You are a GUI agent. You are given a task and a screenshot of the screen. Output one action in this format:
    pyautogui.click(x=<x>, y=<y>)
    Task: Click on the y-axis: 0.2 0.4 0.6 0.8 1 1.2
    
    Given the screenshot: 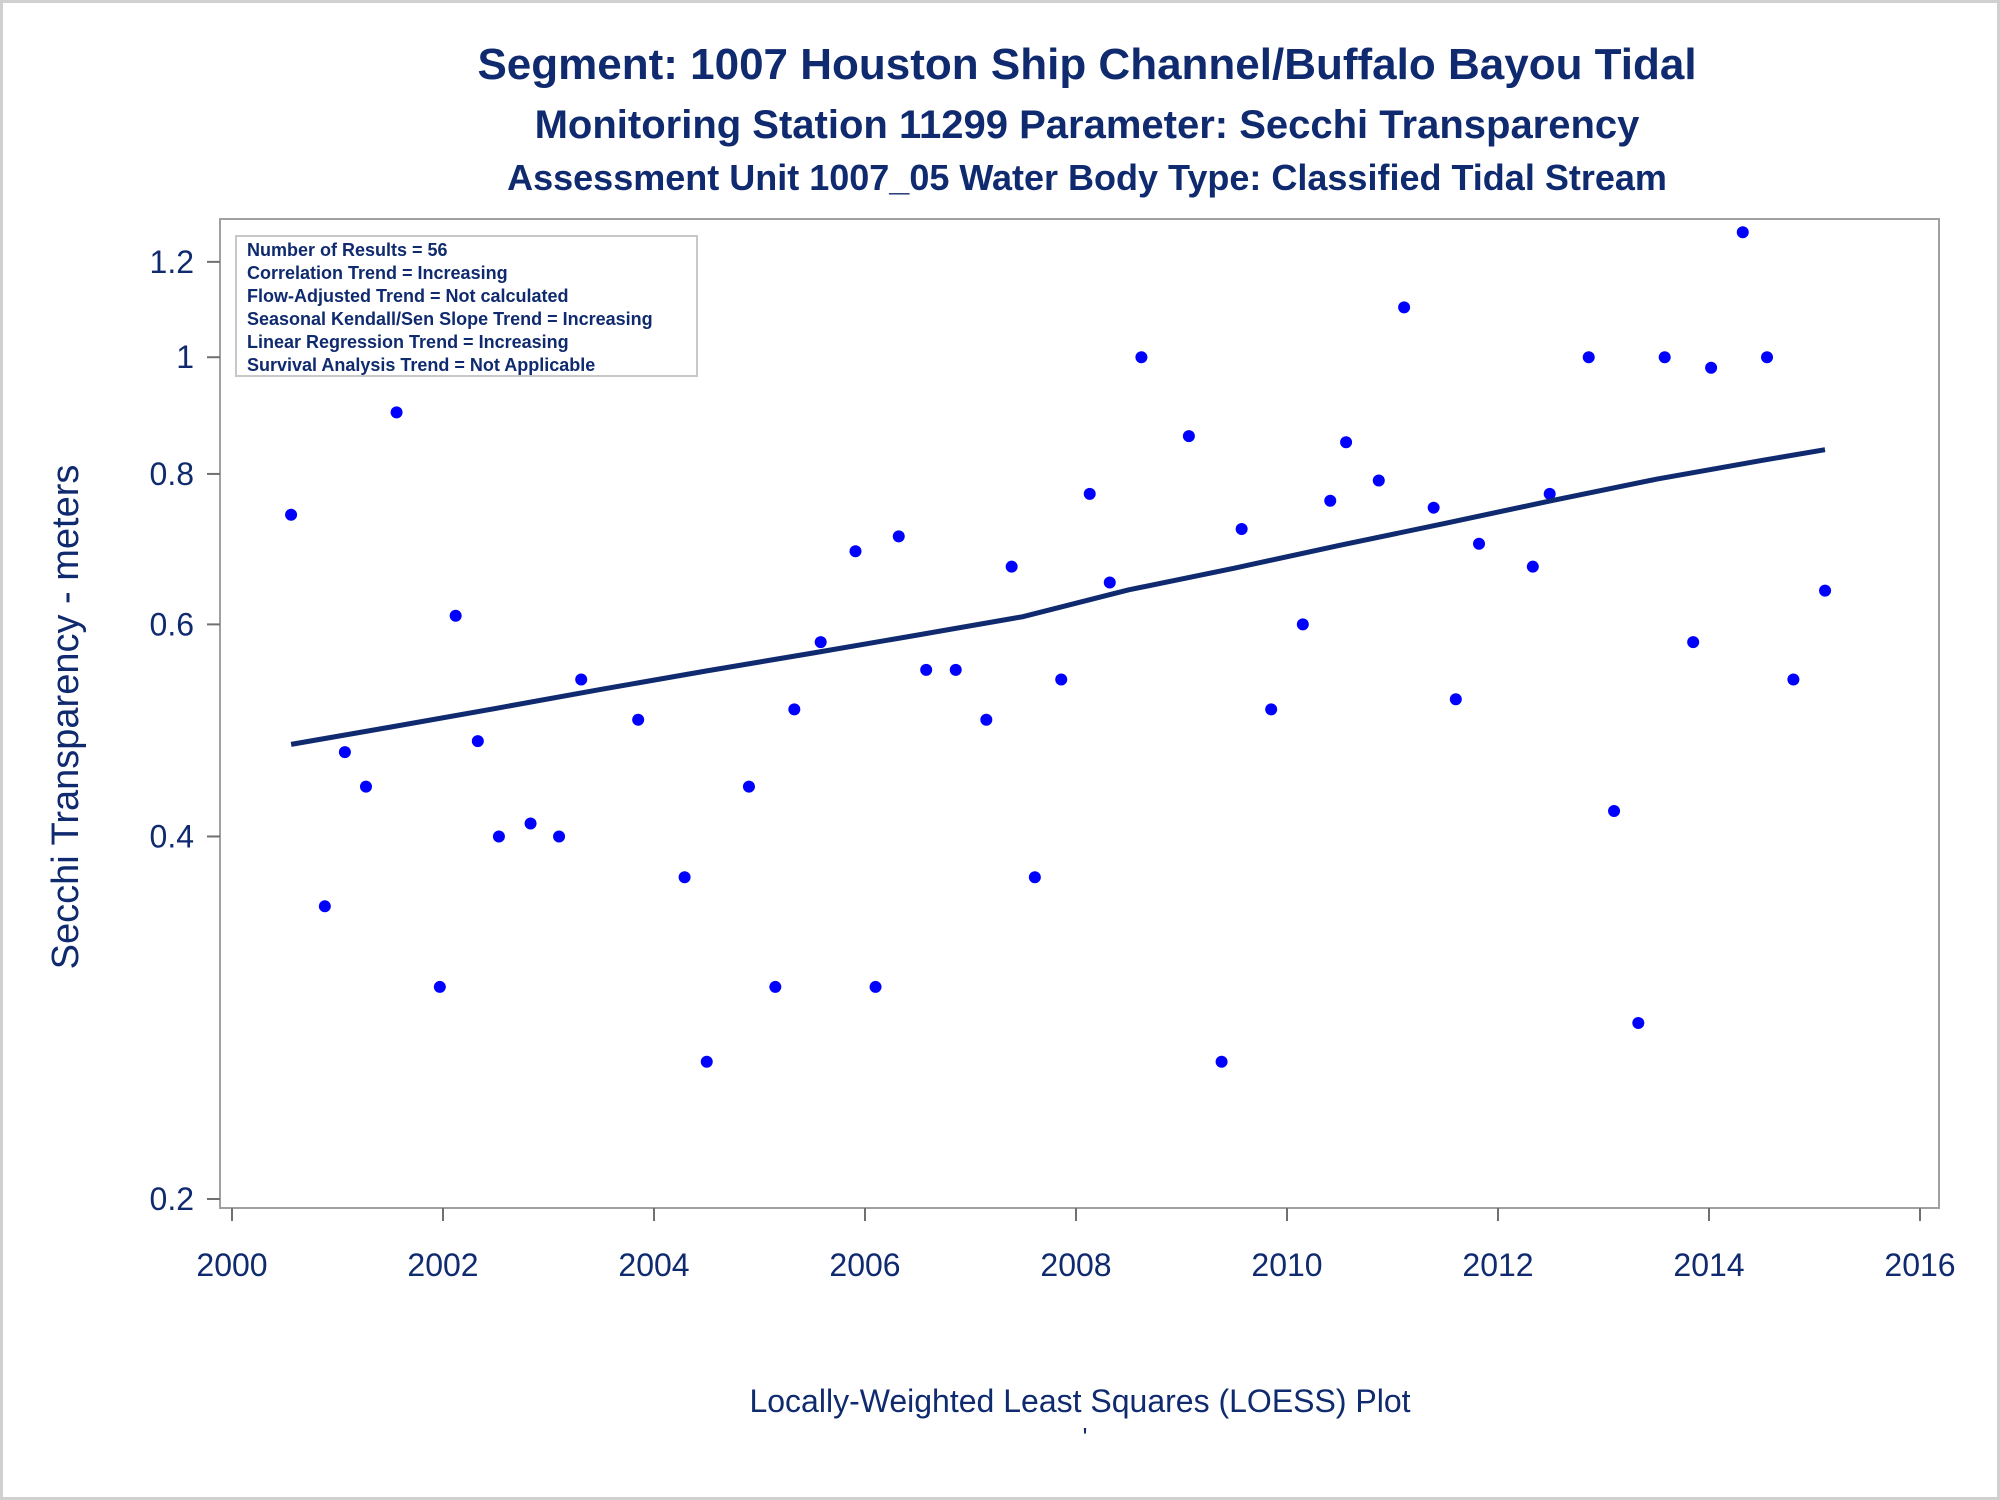 What is the action you would take?
    pyautogui.click(x=185, y=730)
    